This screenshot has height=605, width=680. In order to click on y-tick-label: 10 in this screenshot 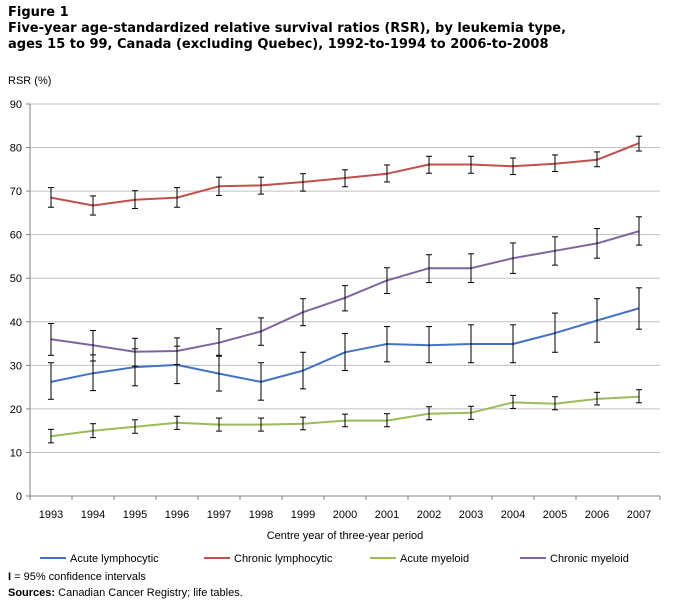, I will do `click(16, 453)`.